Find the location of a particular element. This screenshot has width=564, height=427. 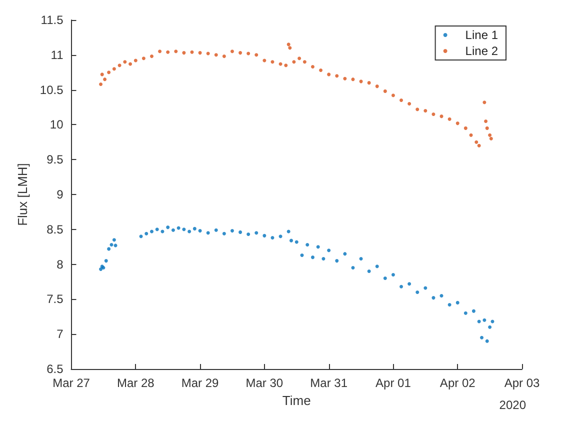

y-tick-label: 9 is located at coordinates (60, 195).